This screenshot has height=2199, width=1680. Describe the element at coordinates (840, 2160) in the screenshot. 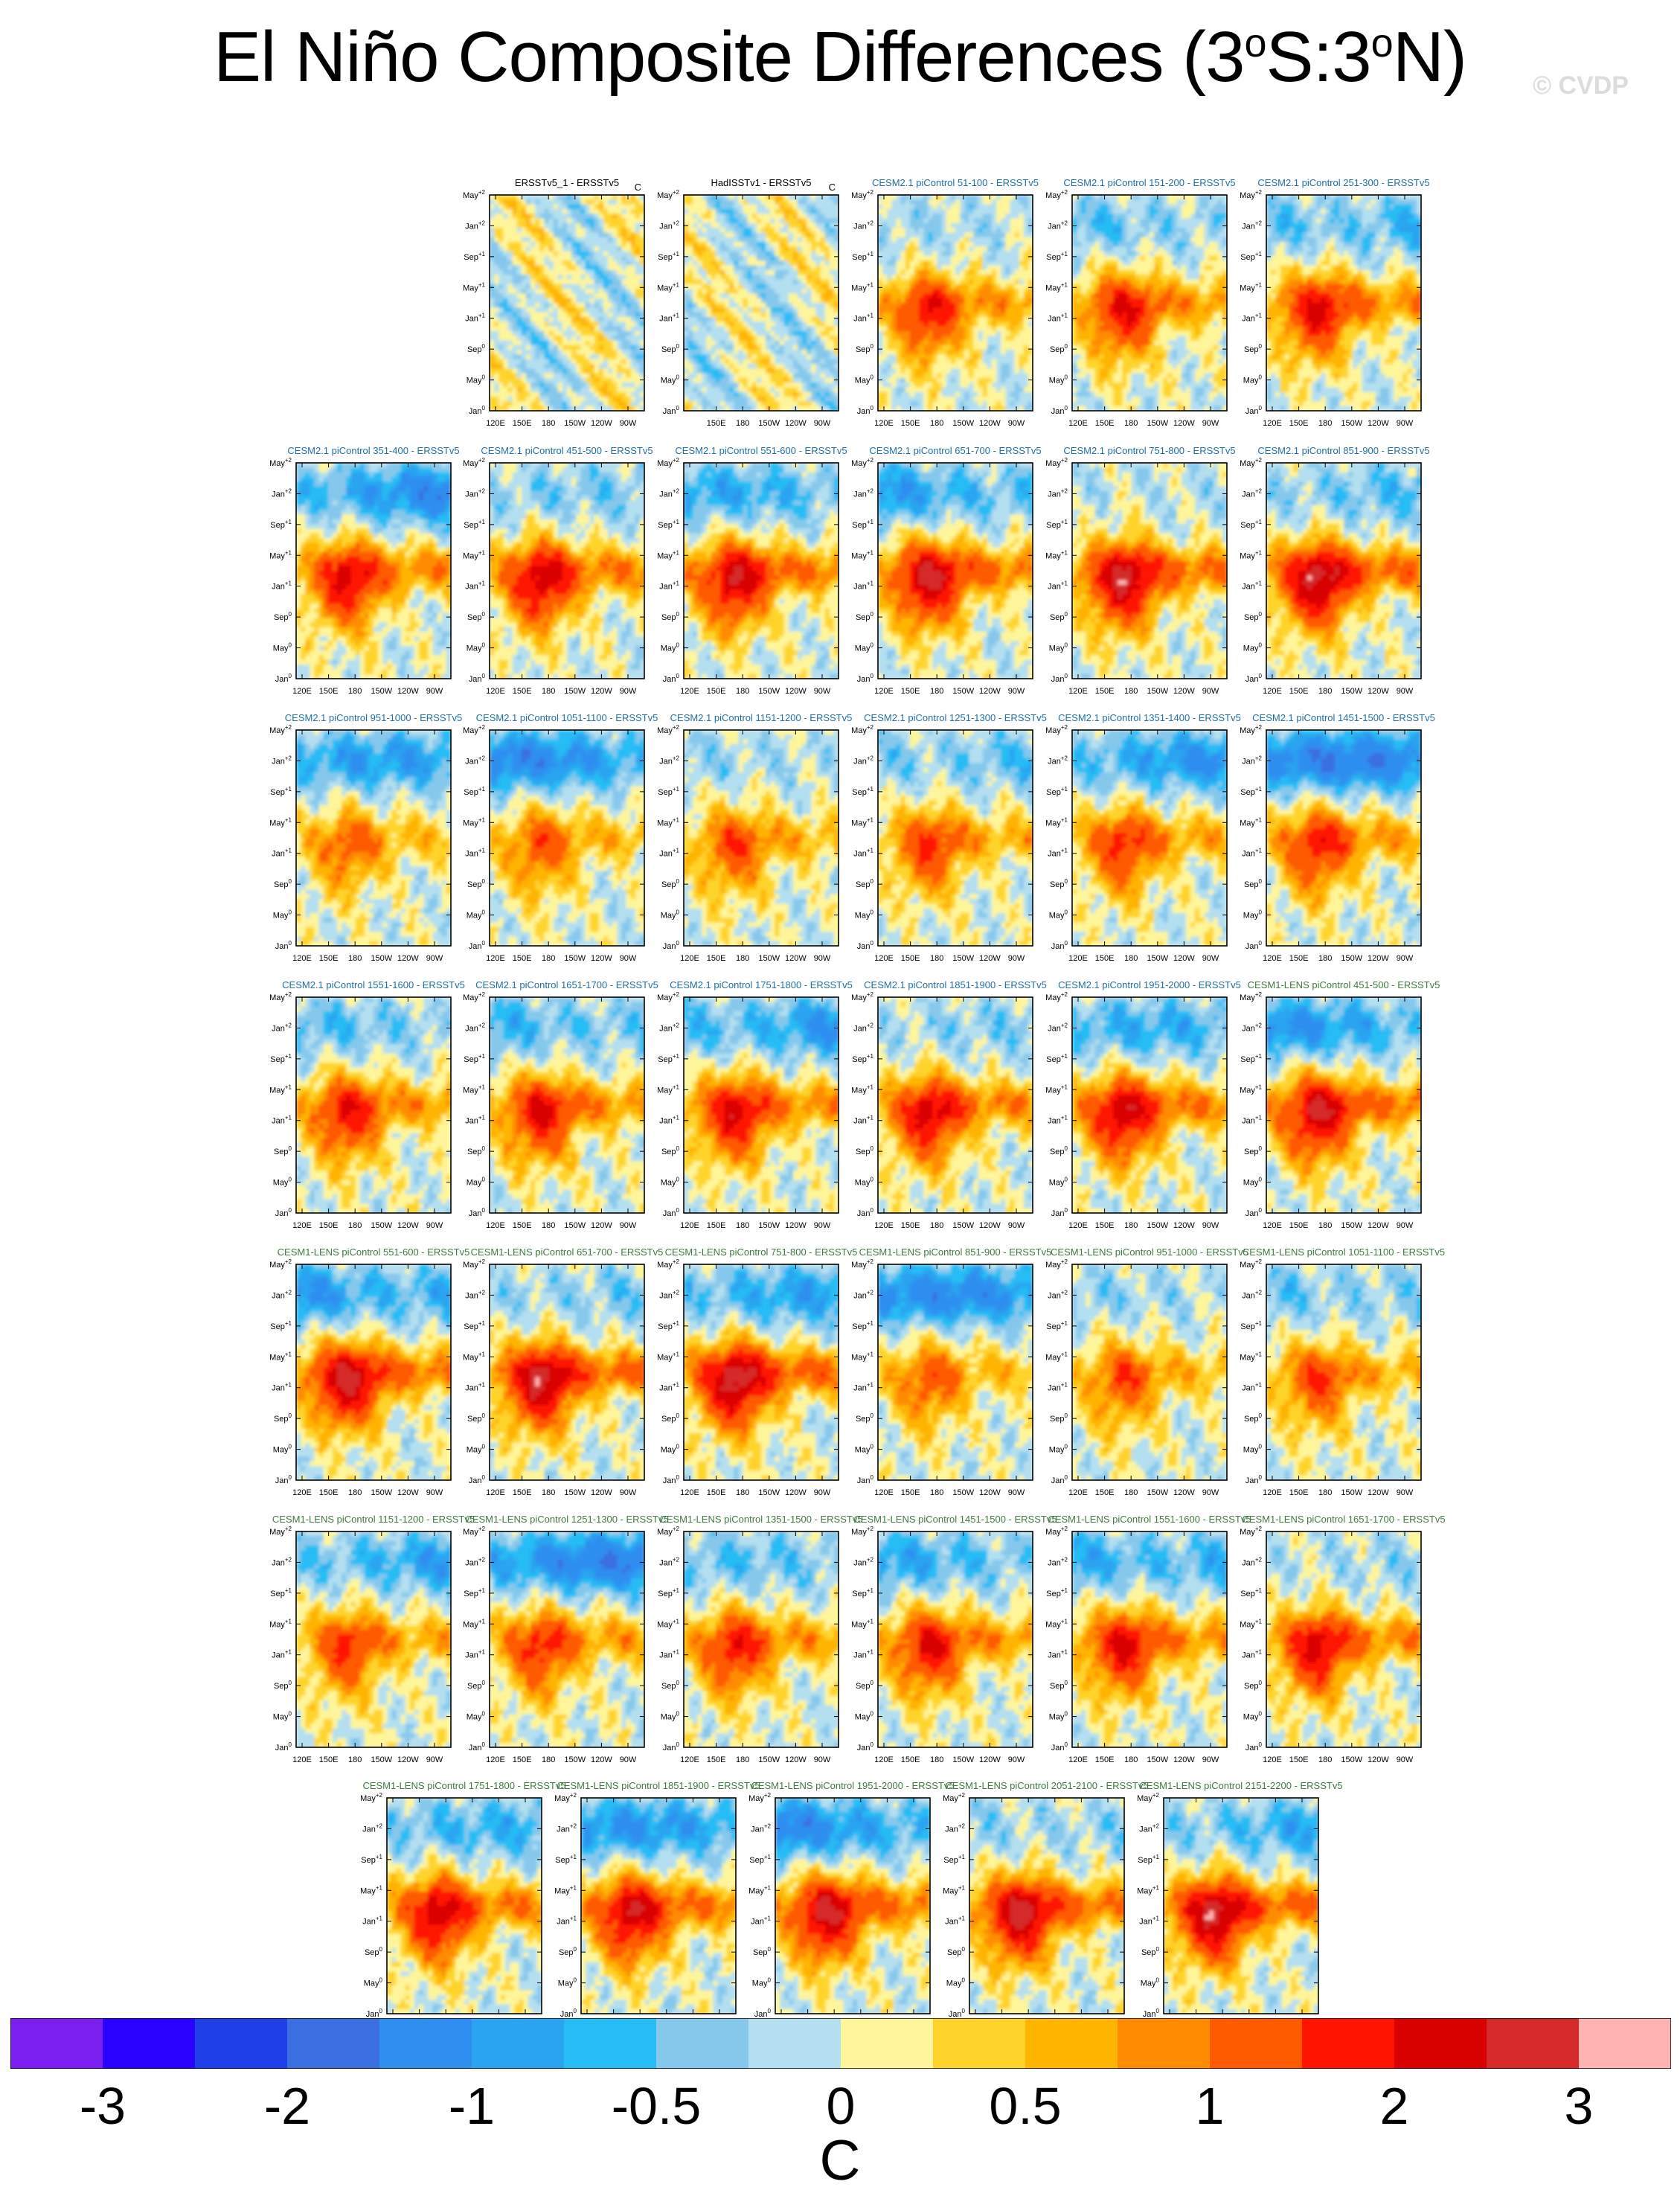

I see `colorbar-units: C` at that location.